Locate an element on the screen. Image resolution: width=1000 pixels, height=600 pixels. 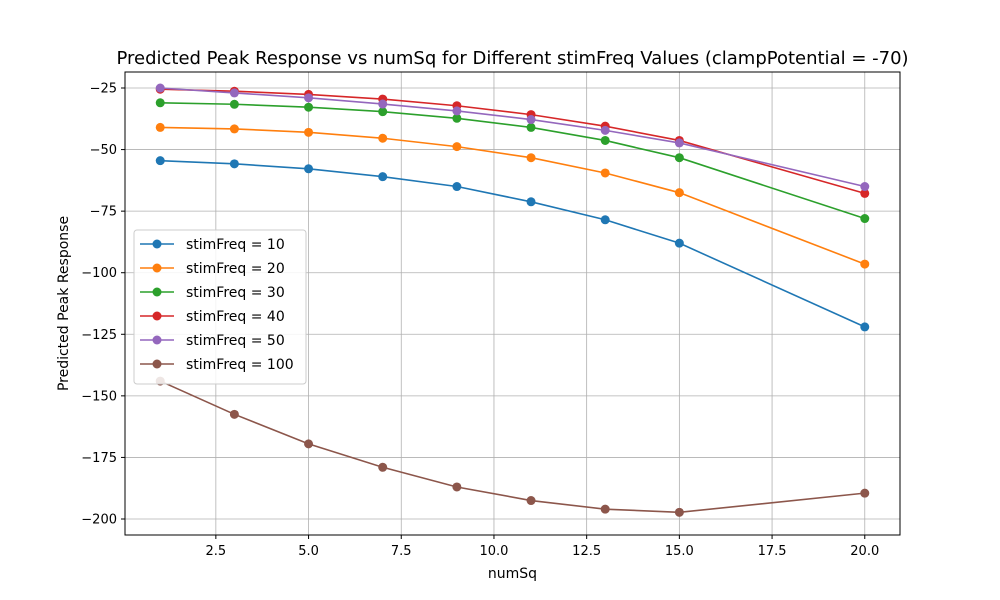
x-tick-label: 10.0 is located at coordinates (493, 551).